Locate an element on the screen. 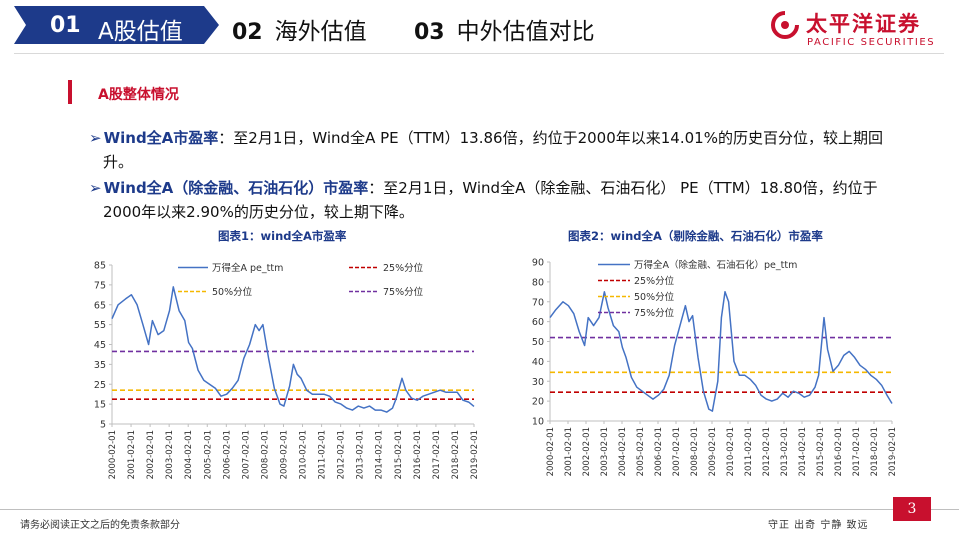 This screenshot has width=959, height=539. logo-text-cn: 太平洋证券 is located at coordinates (863, 24).